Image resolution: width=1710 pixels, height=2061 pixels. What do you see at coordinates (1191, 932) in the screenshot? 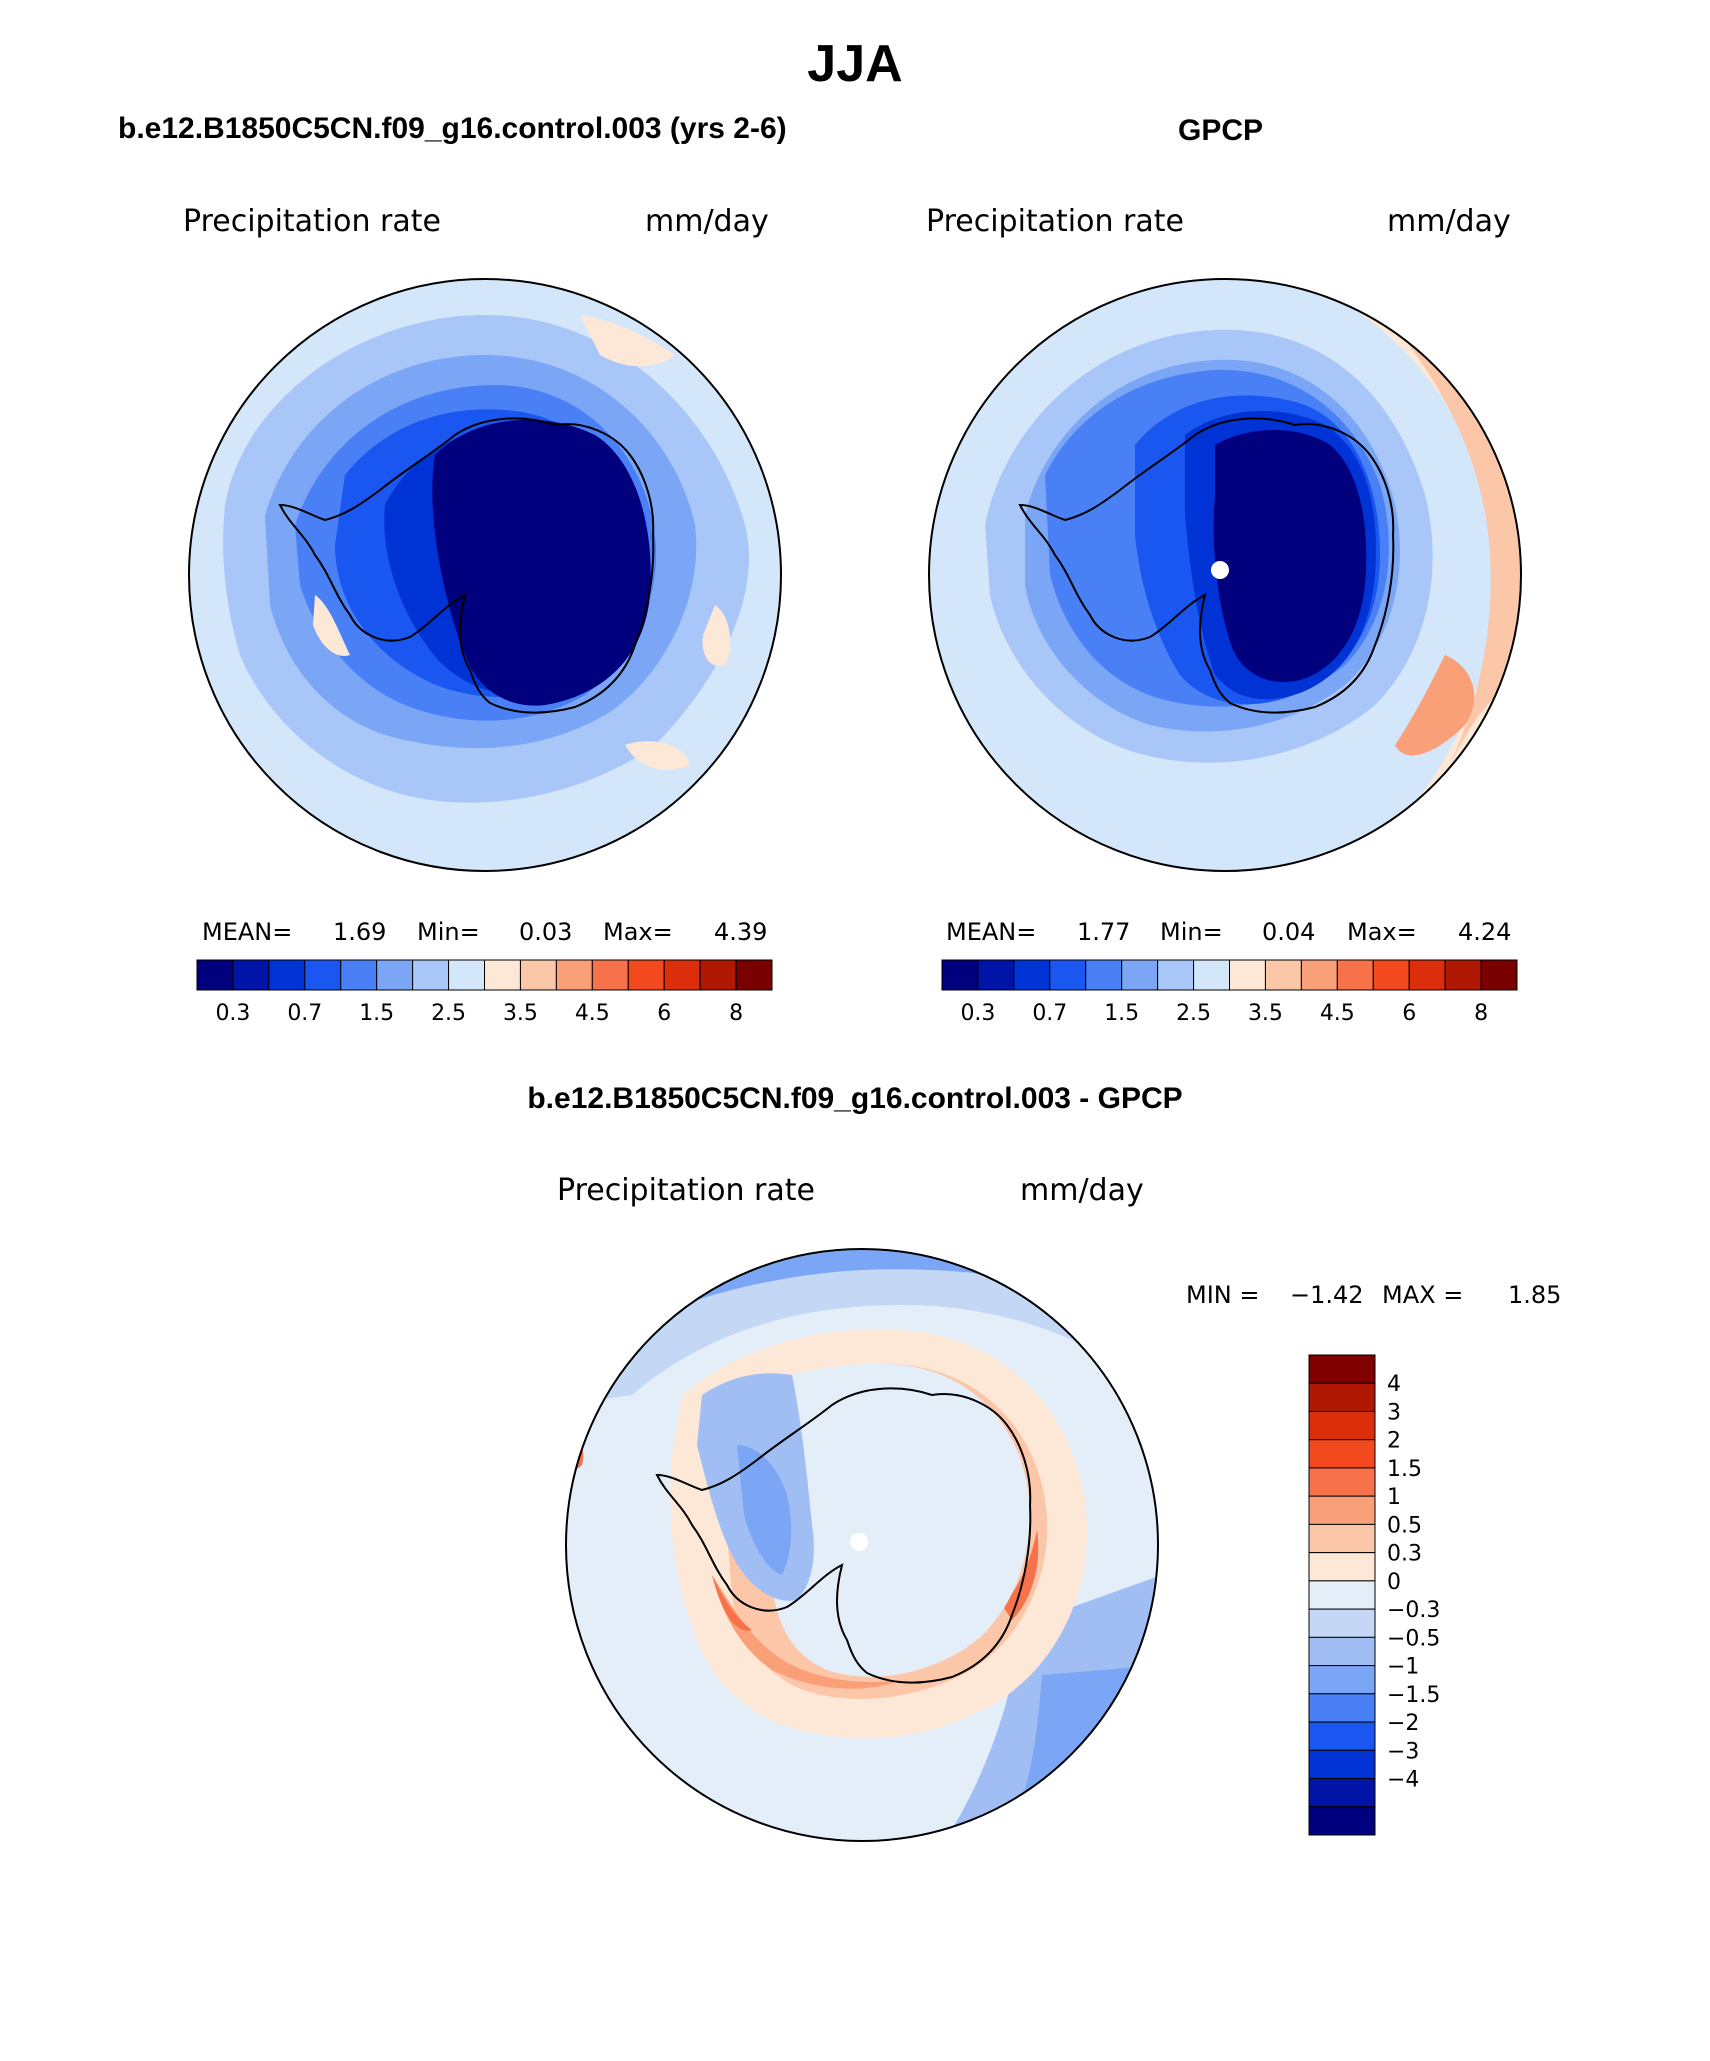
I see `panel2-min-label: Min=` at bounding box center [1191, 932].